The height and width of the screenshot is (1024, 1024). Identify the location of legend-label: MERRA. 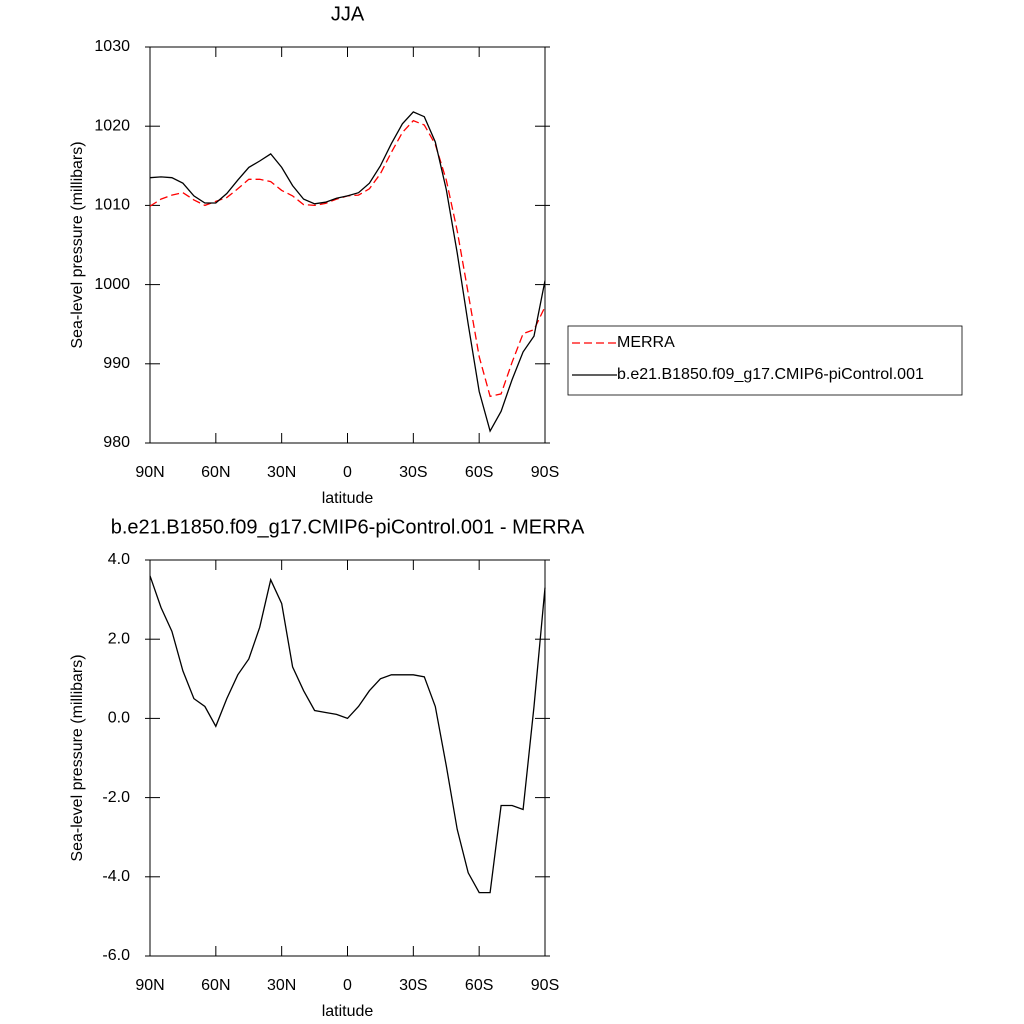
(646, 342).